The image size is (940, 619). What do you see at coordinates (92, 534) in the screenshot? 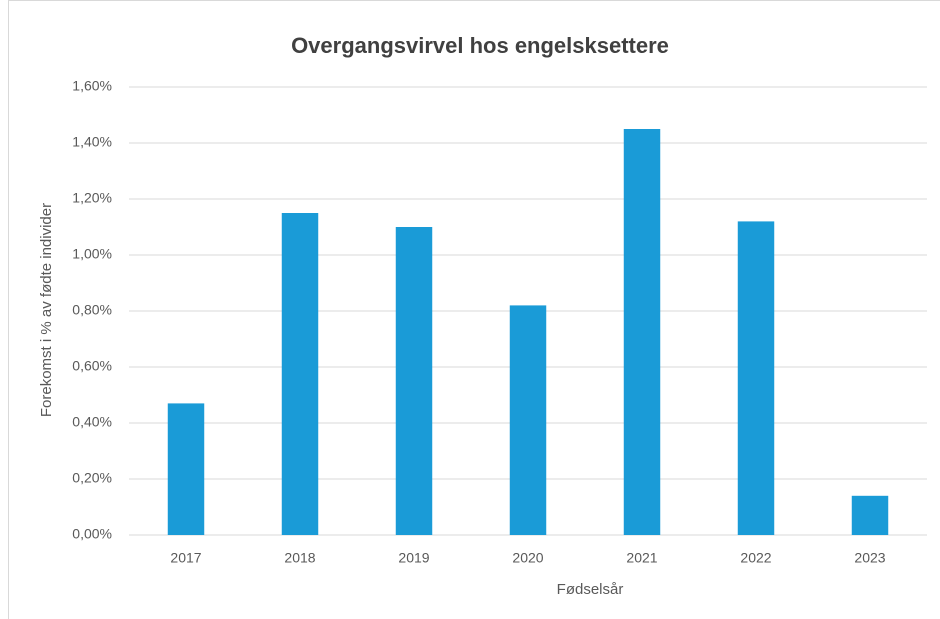
I see `y-tick-label: 0,00%` at bounding box center [92, 534].